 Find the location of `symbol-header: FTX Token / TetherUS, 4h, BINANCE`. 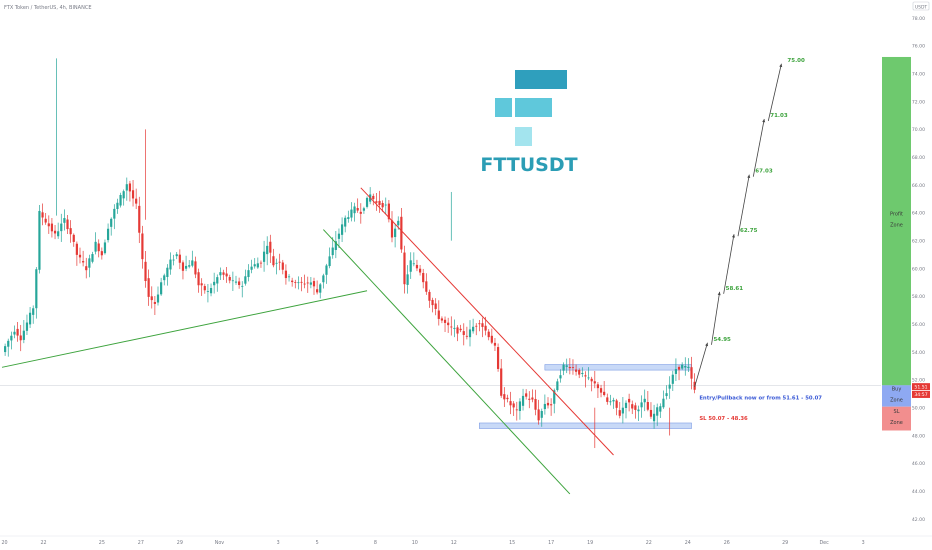

symbol-header: FTX Token / TetherUS, 4h, BINANCE is located at coordinates (48, 8).